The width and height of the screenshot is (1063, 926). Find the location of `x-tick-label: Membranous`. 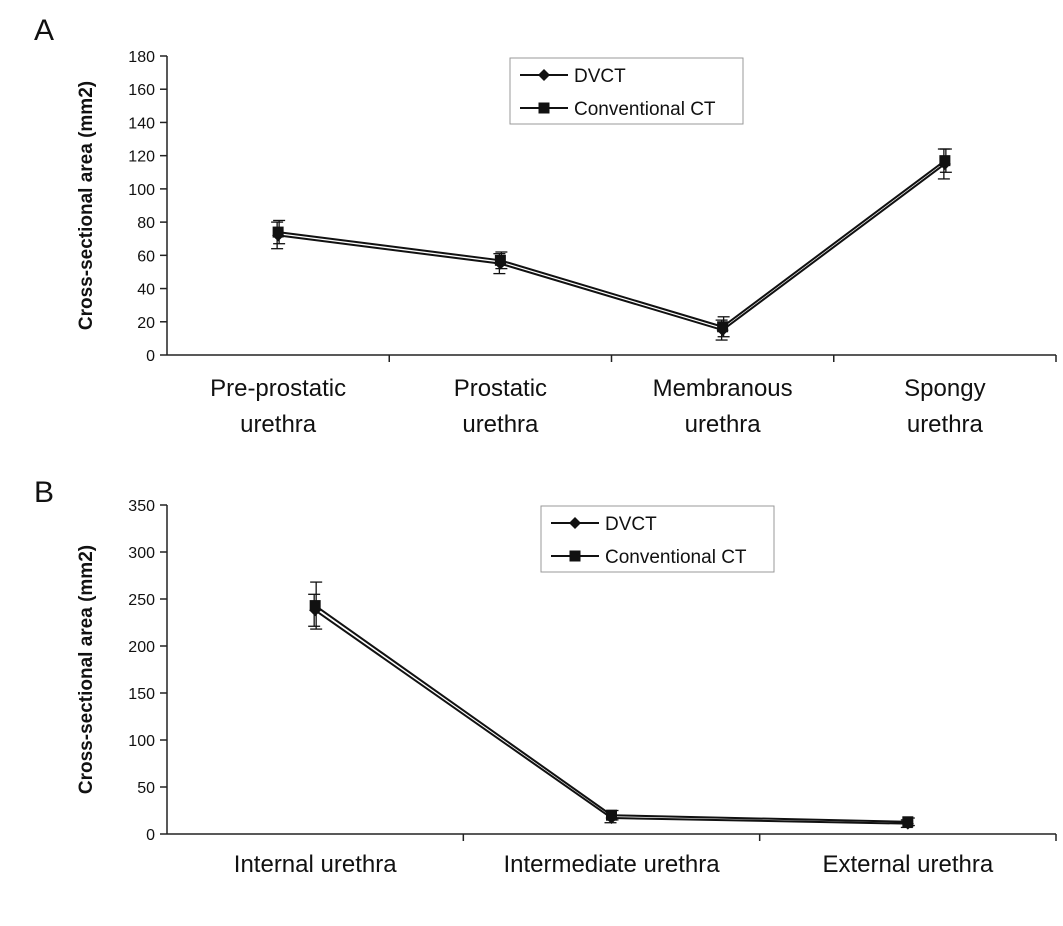

x-tick-label: Membranous is located at coordinates (723, 388).